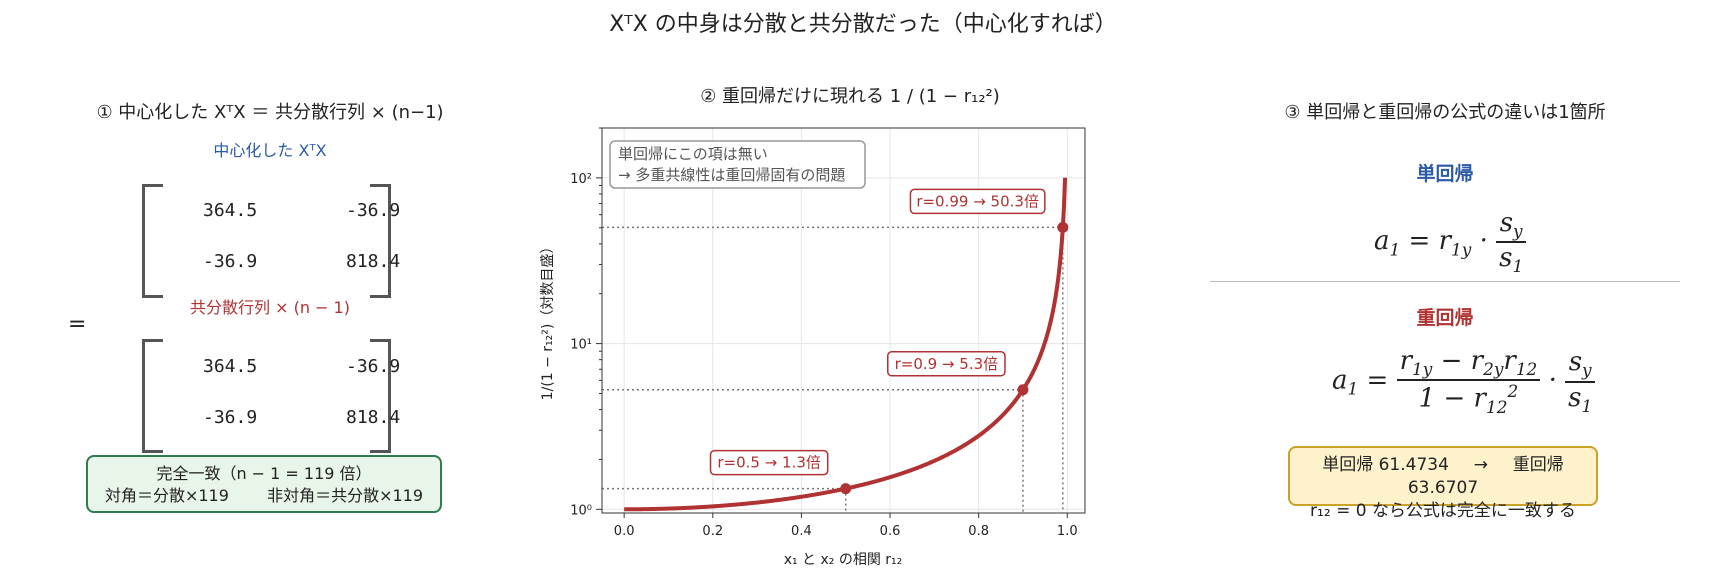 The height and width of the screenshot is (577, 1726). What do you see at coordinates (737, 164) in the screenshot?
I see `chart-note-box` at bounding box center [737, 164].